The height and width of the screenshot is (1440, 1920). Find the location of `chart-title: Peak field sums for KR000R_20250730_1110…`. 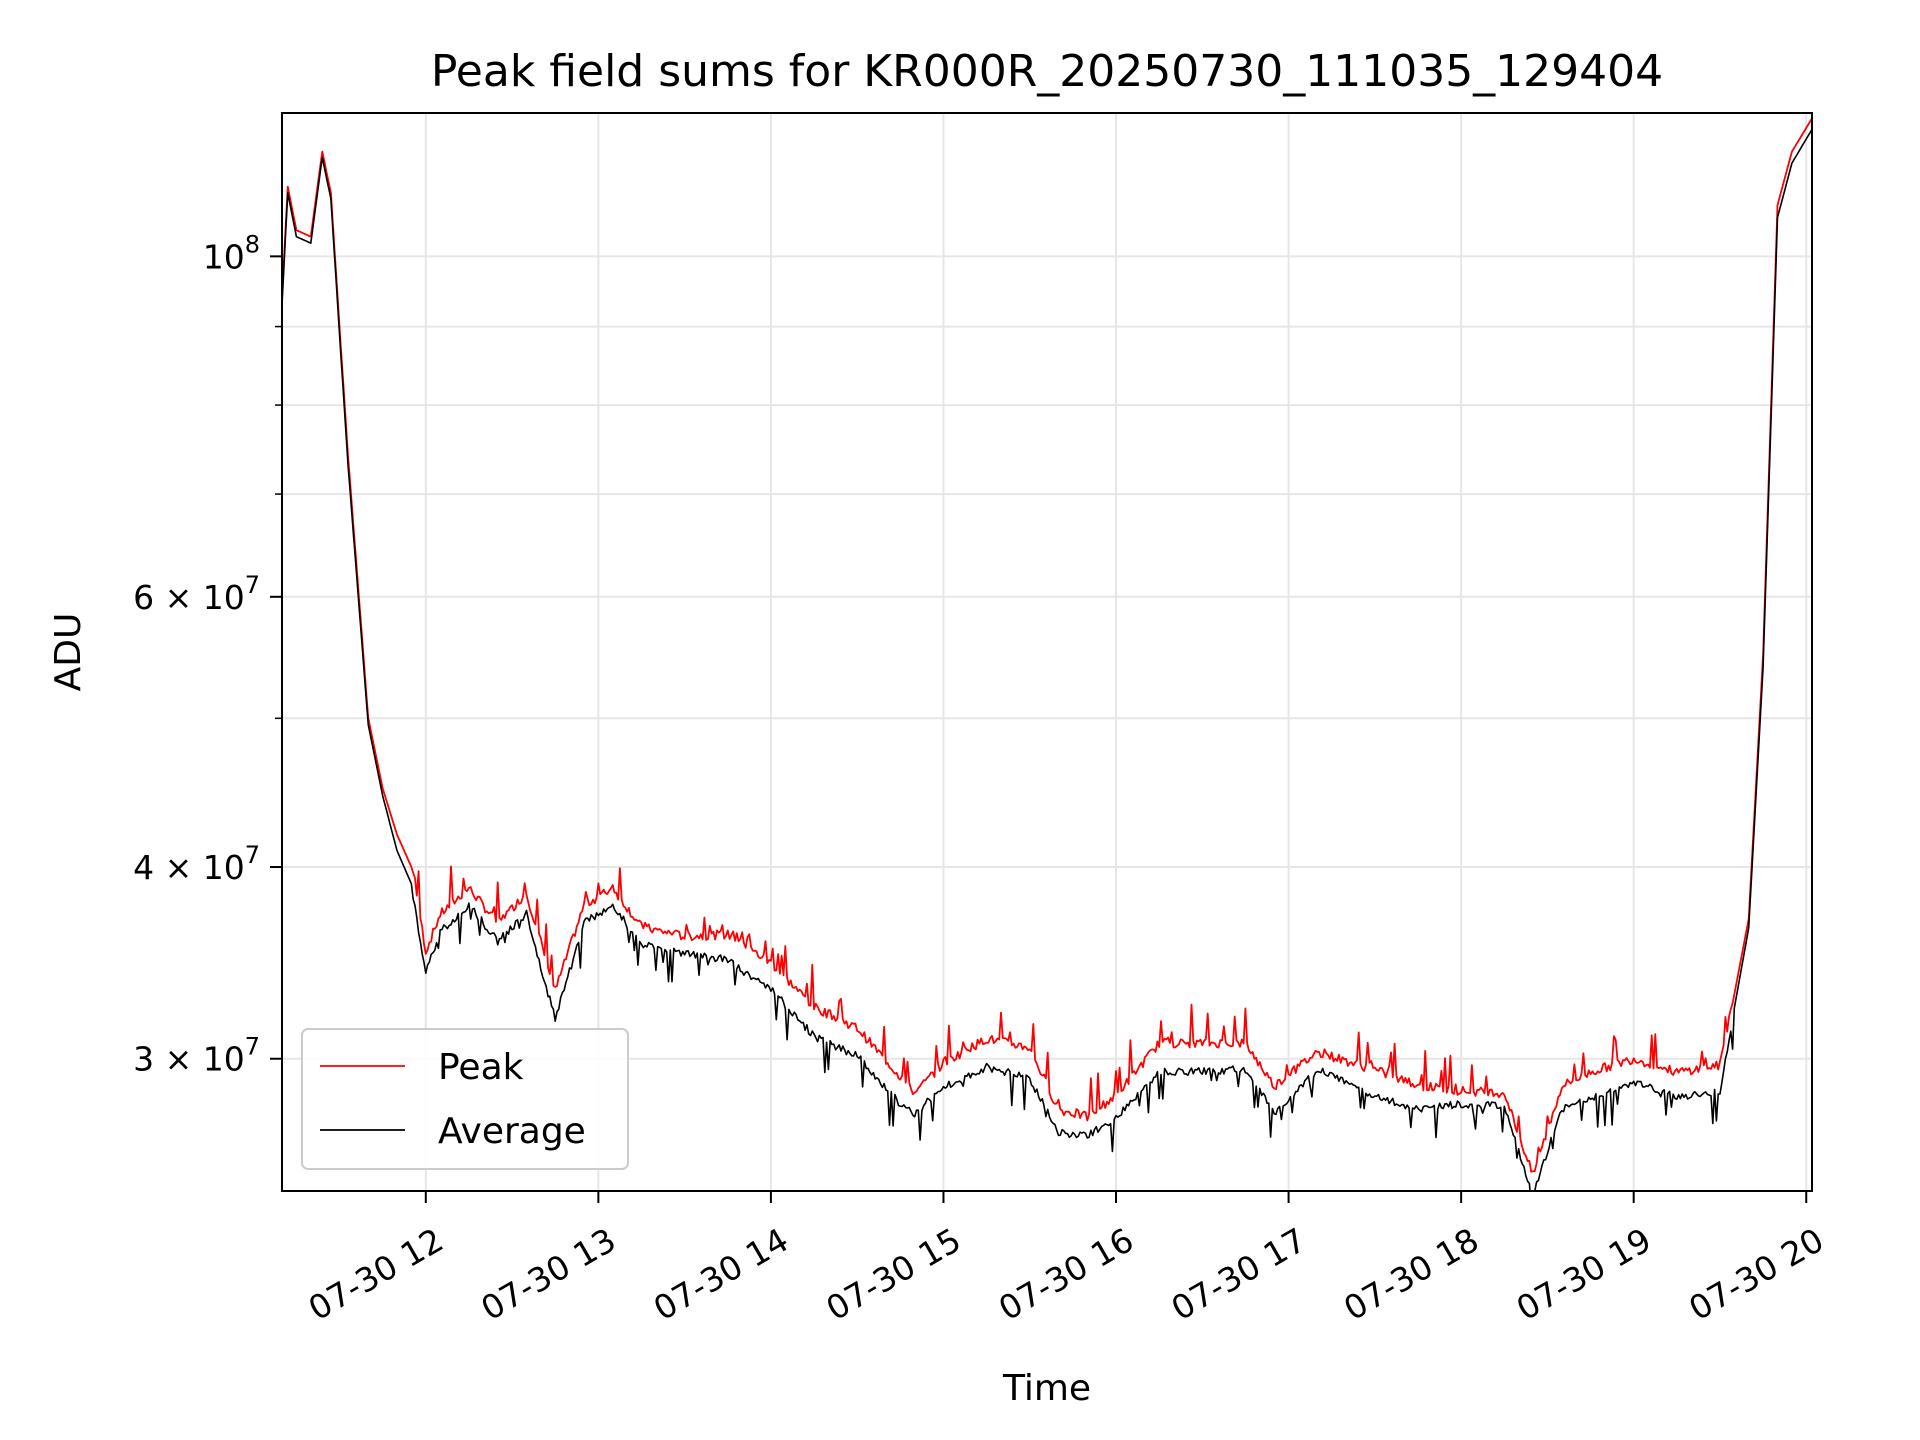

chart-title: Peak field sums for KR000R_20250730_1110… is located at coordinates (1047, 71).